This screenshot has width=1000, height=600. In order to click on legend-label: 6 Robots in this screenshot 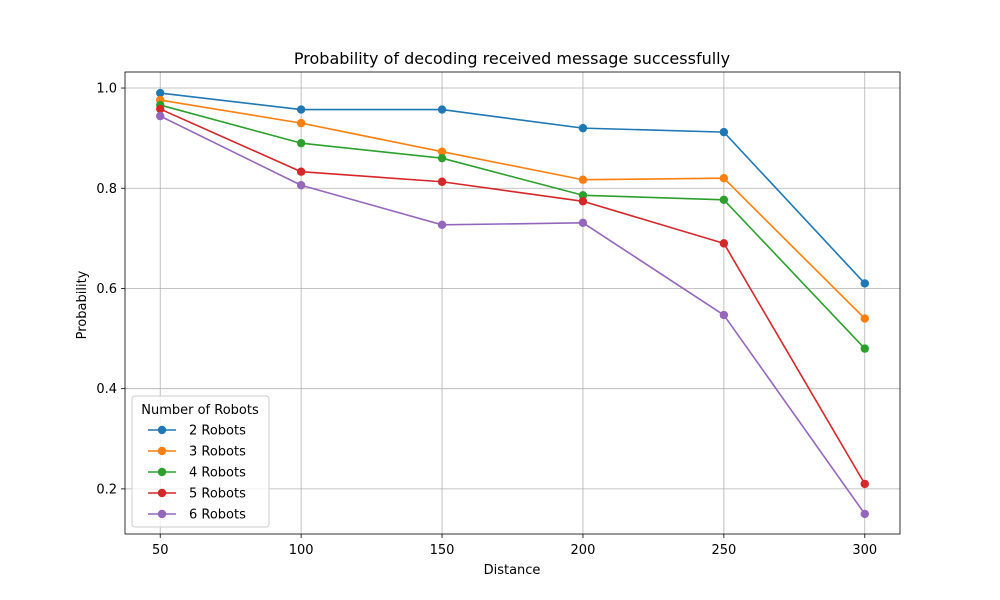, I will do `click(217, 515)`.